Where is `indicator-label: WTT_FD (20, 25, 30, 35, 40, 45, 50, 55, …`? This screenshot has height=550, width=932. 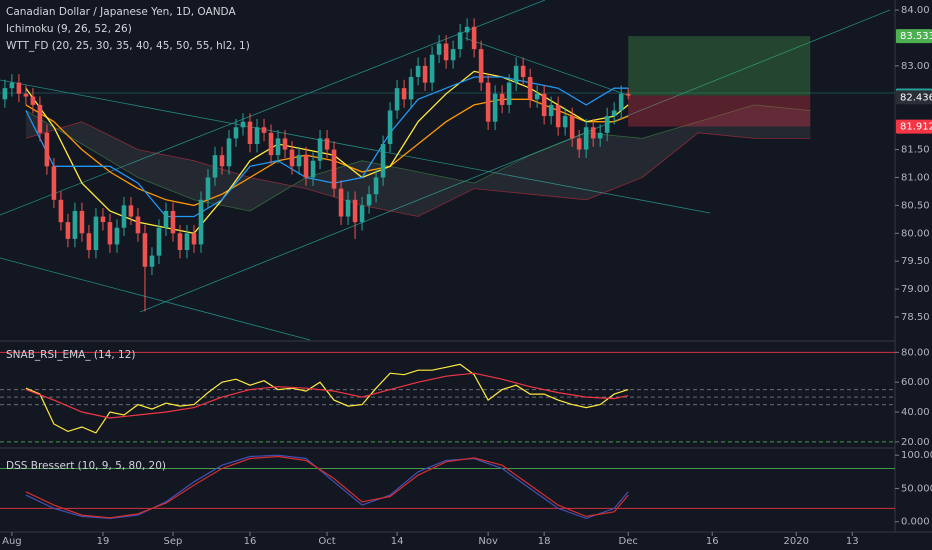
indicator-label: WTT_FD (20, 25, 30, 35, 40, 45, 50, 55, … is located at coordinates (128, 46).